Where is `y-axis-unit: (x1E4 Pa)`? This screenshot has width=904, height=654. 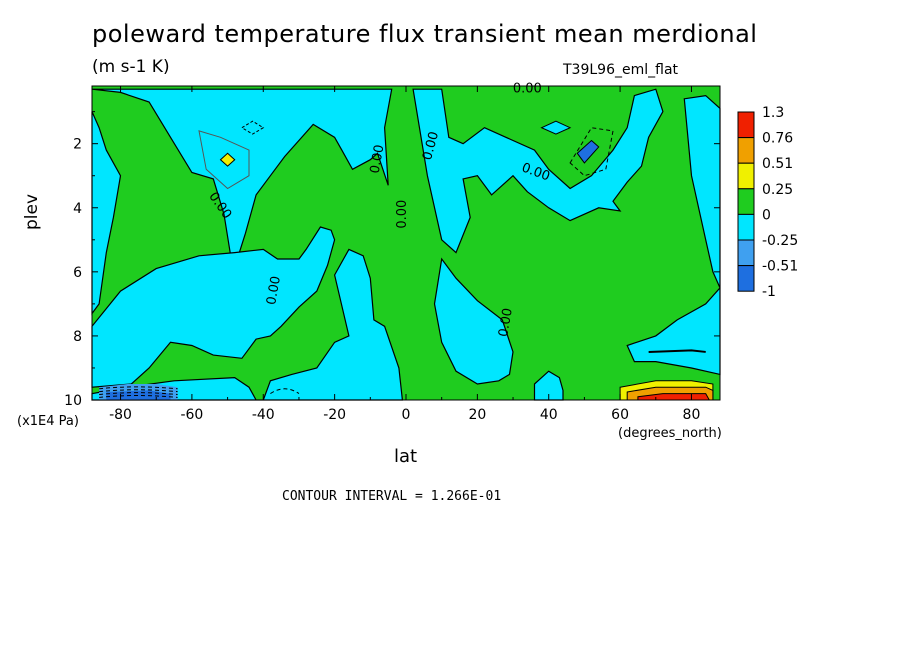
y-axis-unit: (x1E4 Pa) is located at coordinates (48, 421).